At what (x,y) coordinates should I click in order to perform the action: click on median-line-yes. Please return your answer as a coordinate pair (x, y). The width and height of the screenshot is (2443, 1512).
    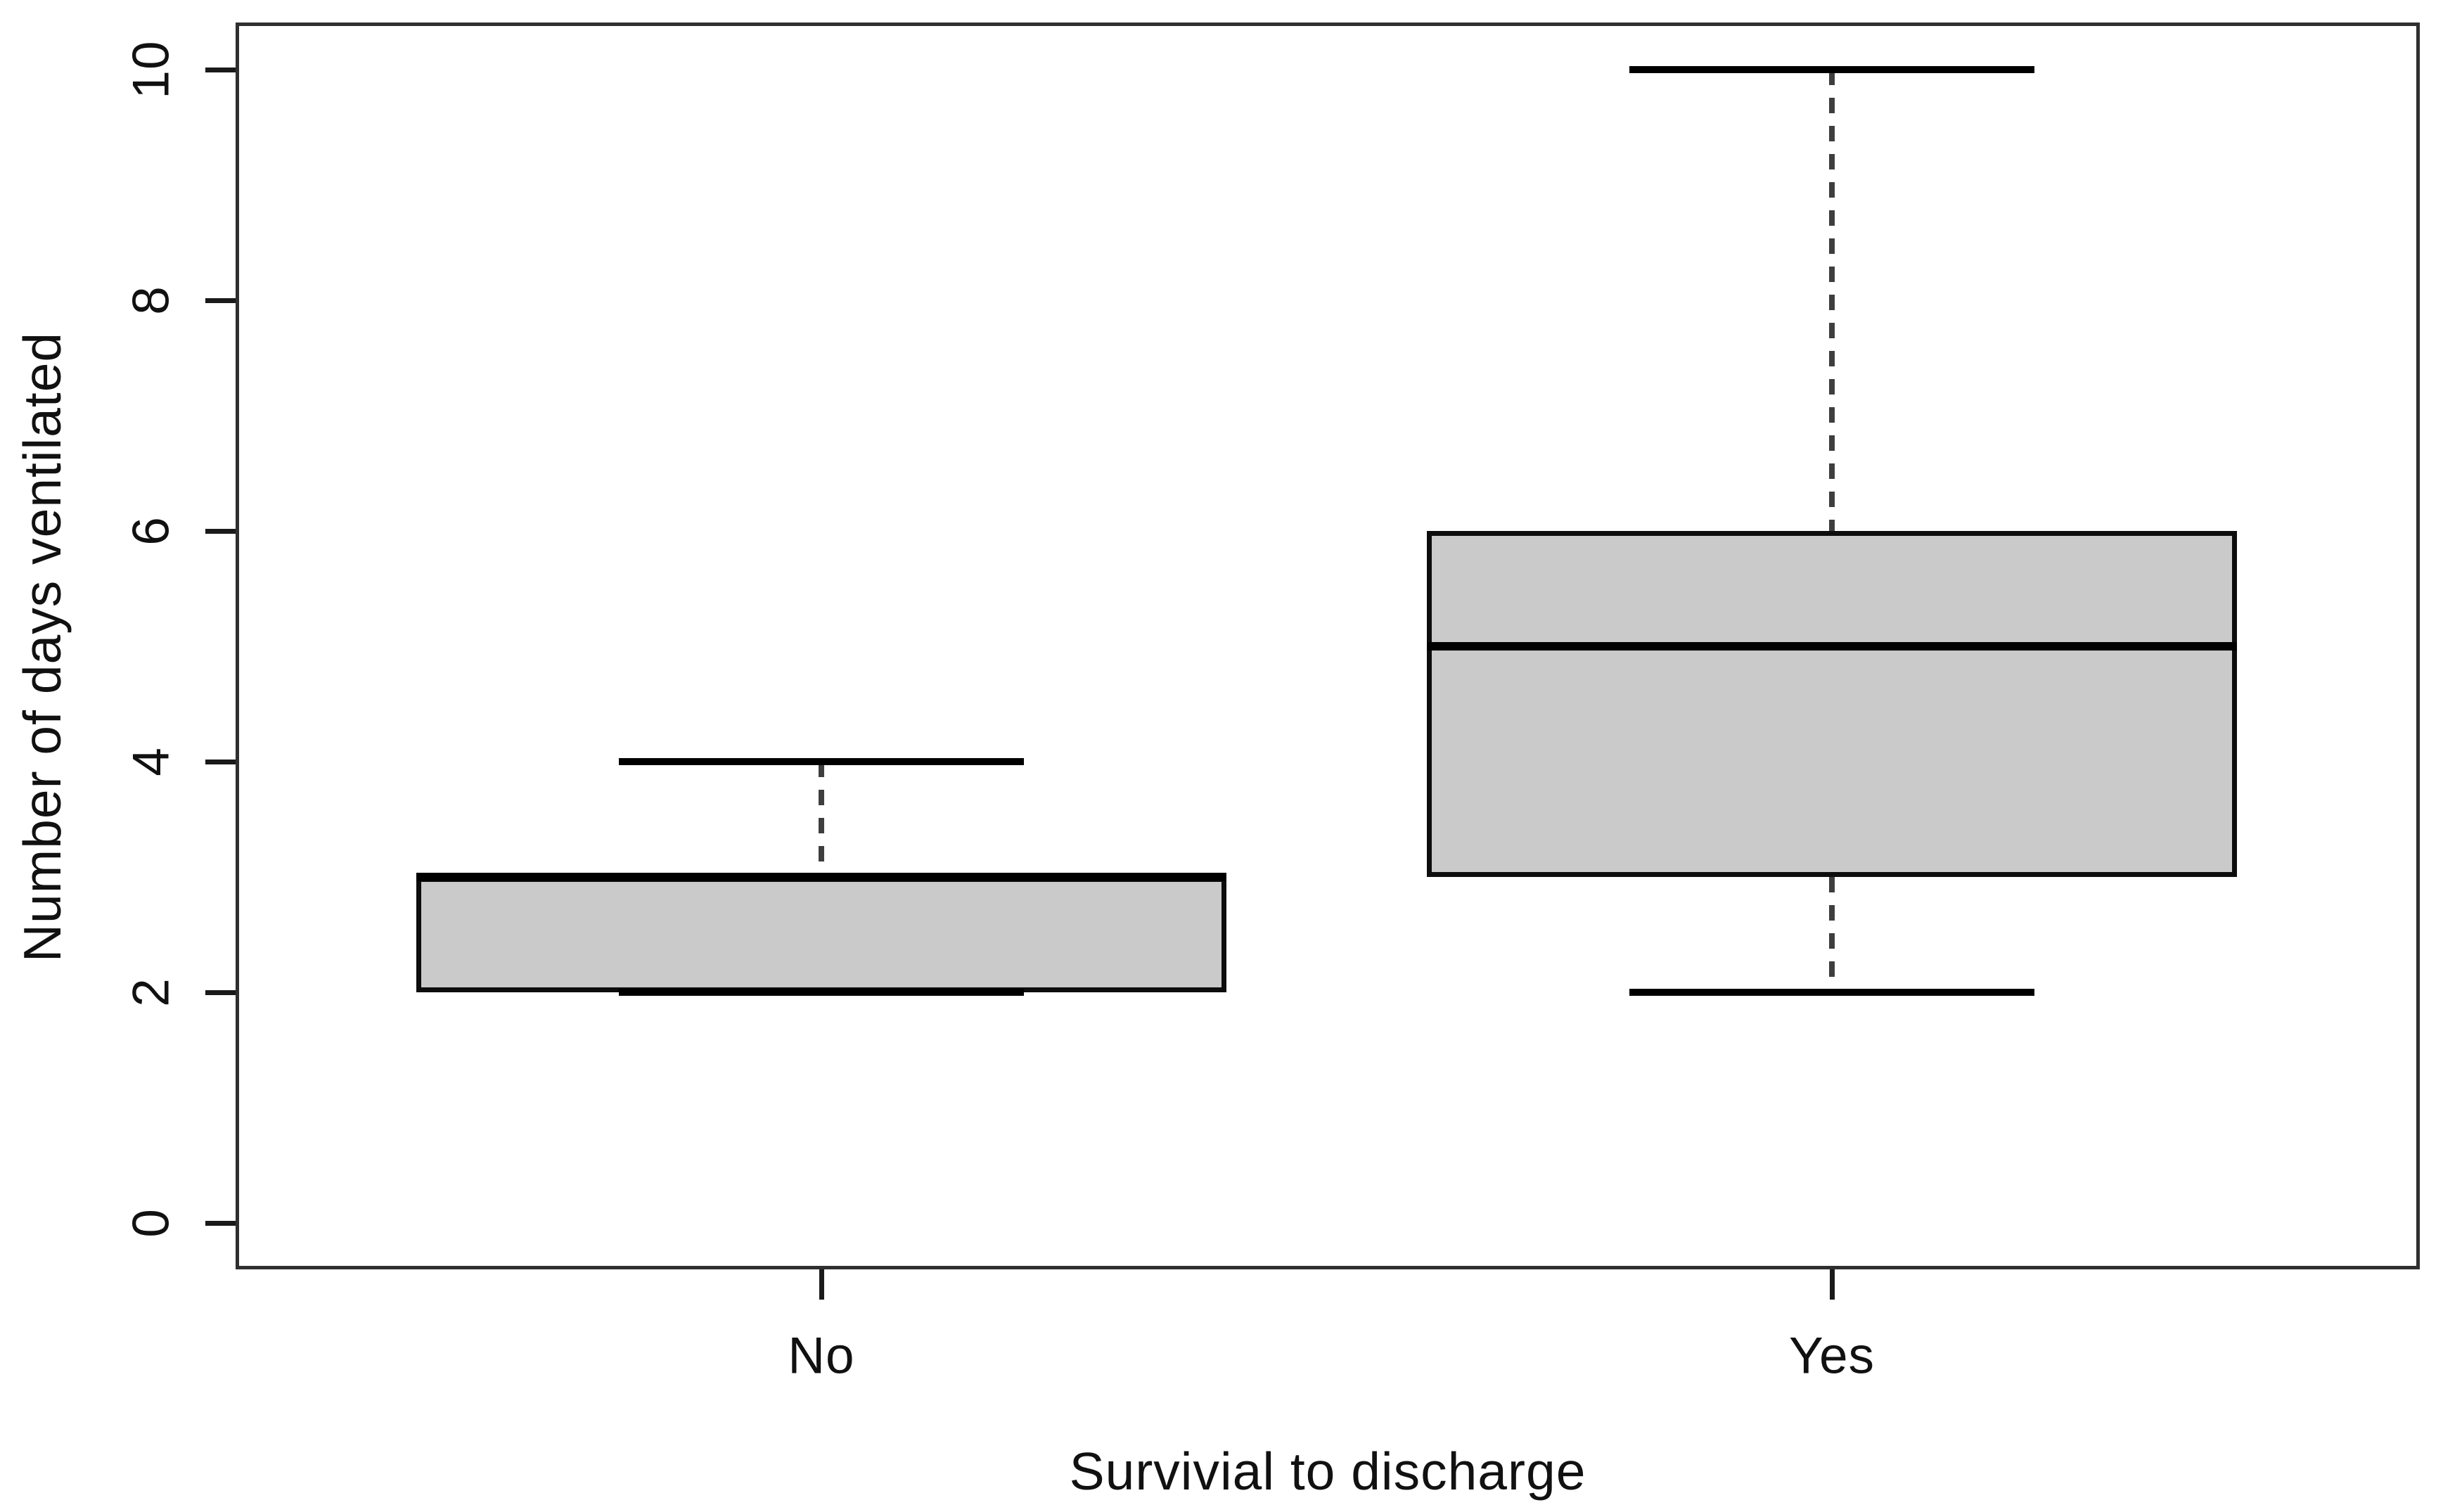
    Looking at the image, I should click on (1832, 646).